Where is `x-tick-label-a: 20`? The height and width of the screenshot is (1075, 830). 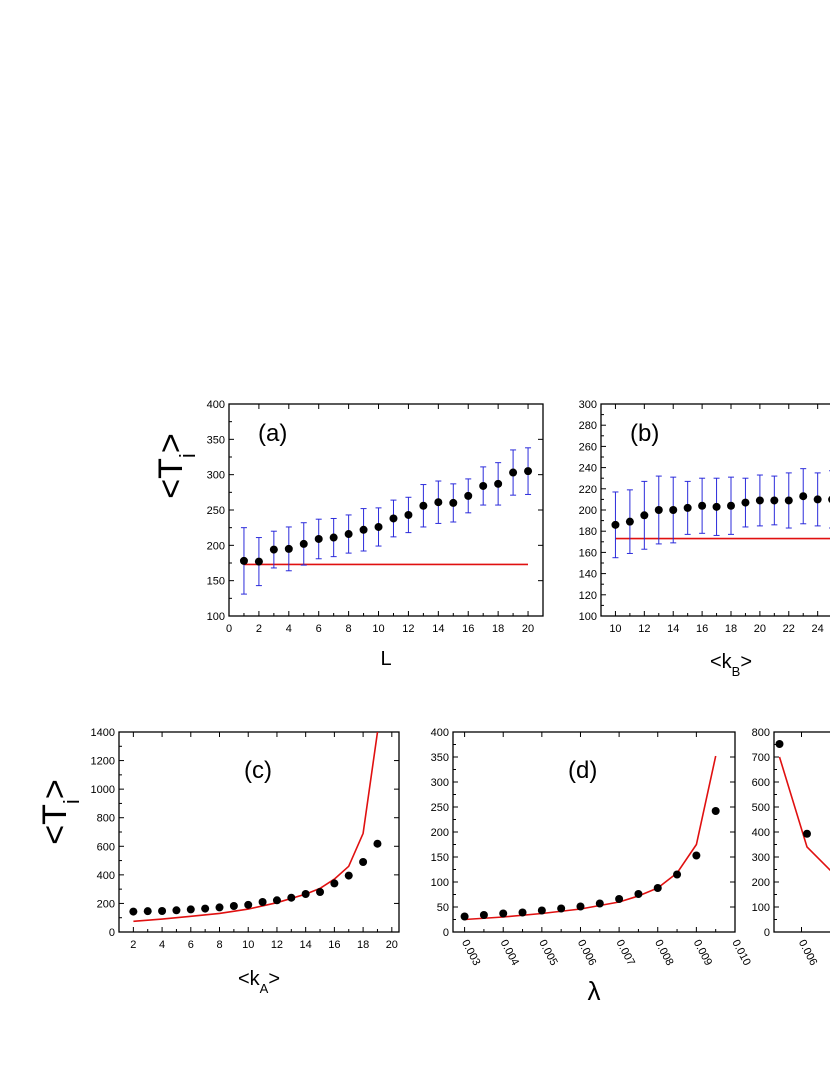
x-tick-label-a: 20 is located at coordinates (528, 629).